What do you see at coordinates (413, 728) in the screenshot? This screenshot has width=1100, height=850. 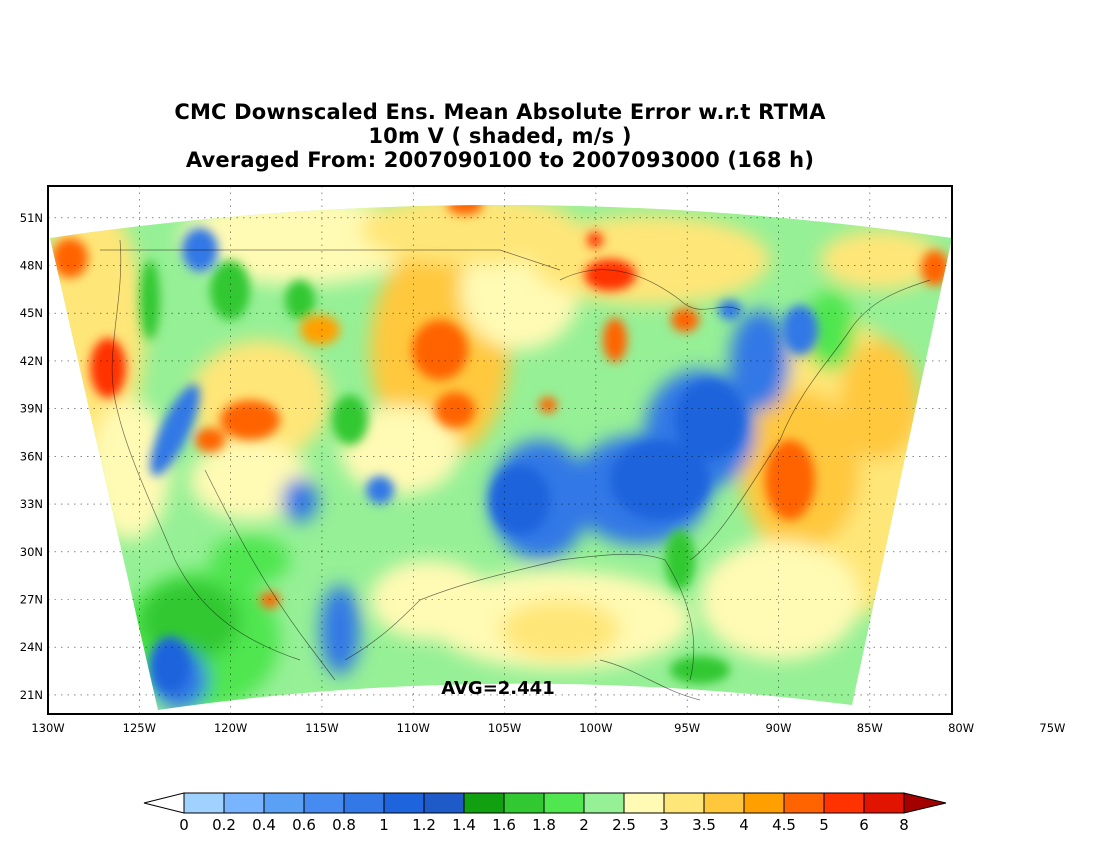 I see `lon-tick-label: 110W` at bounding box center [413, 728].